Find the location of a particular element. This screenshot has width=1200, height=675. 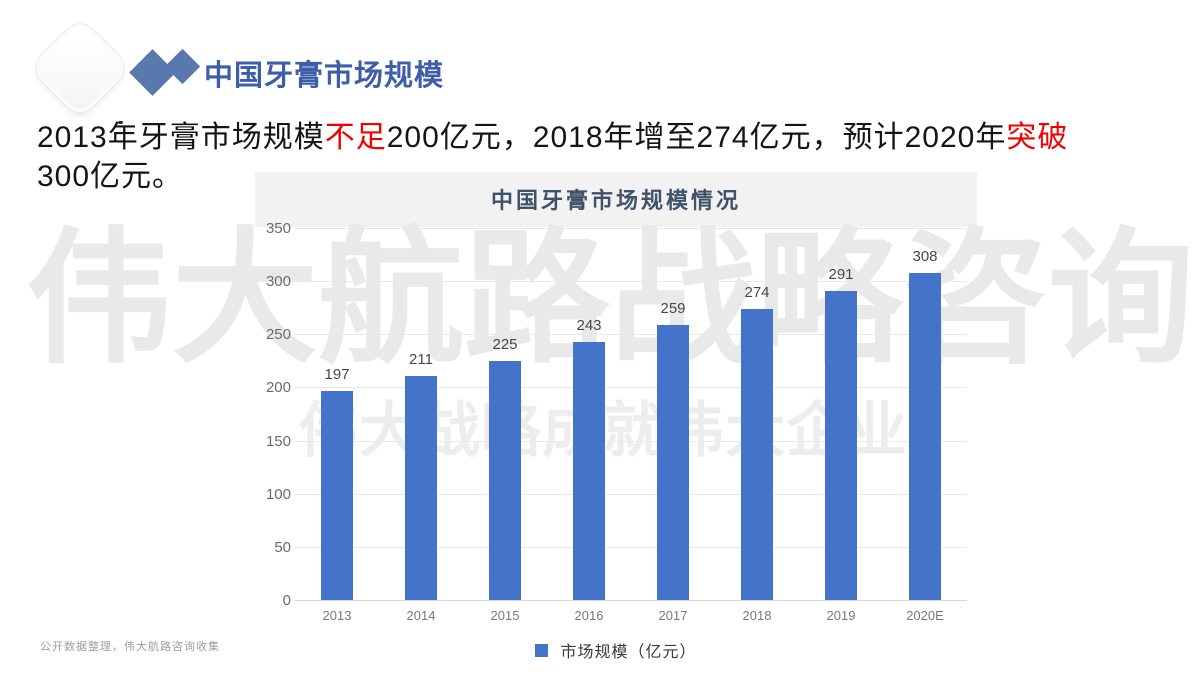

legend-swatch is located at coordinates (542, 650).